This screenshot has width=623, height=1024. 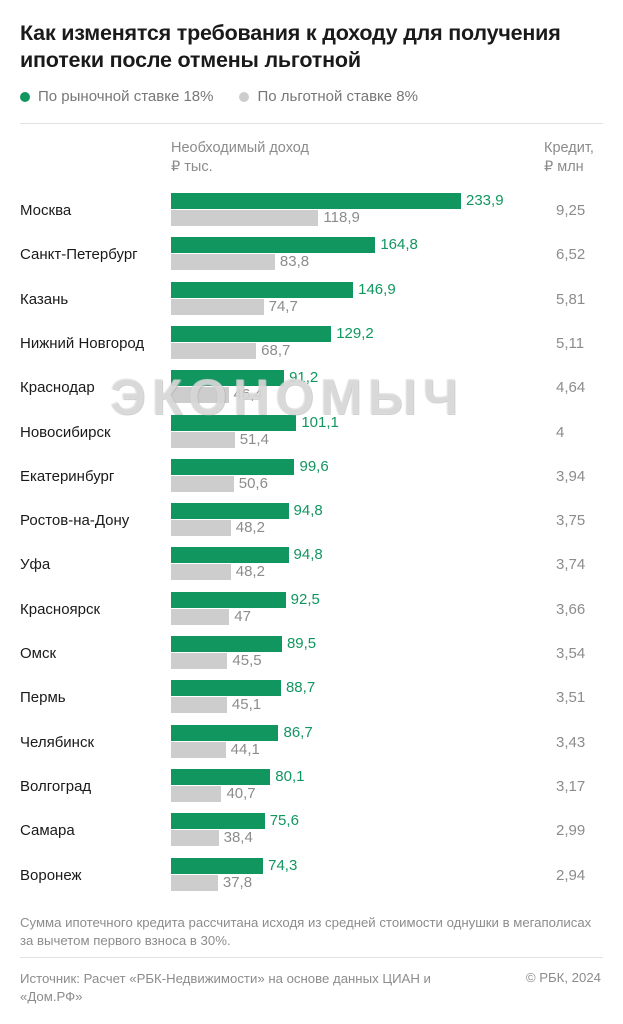 What do you see at coordinates (248, 395) in the screenshot?
I see `data-label-preferential: 46,4` at bounding box center [248, 395].